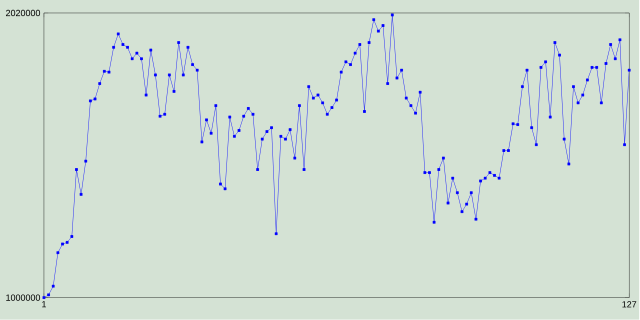 This screenshot has width=640, height=320. Describe the element at coordinates (23, 297) in the screenshot. I see `y-tick-label: 1000000` at that location.